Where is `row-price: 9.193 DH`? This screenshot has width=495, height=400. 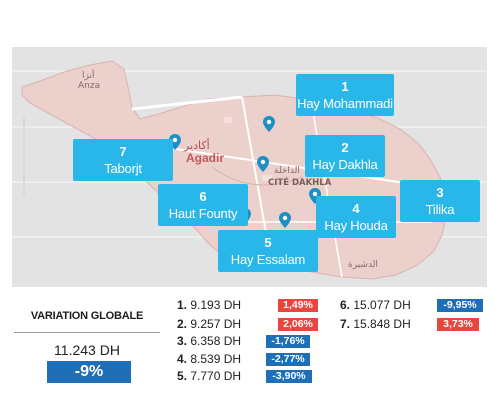
row-price: 9.193 DH is located at coordinates (216, 305).